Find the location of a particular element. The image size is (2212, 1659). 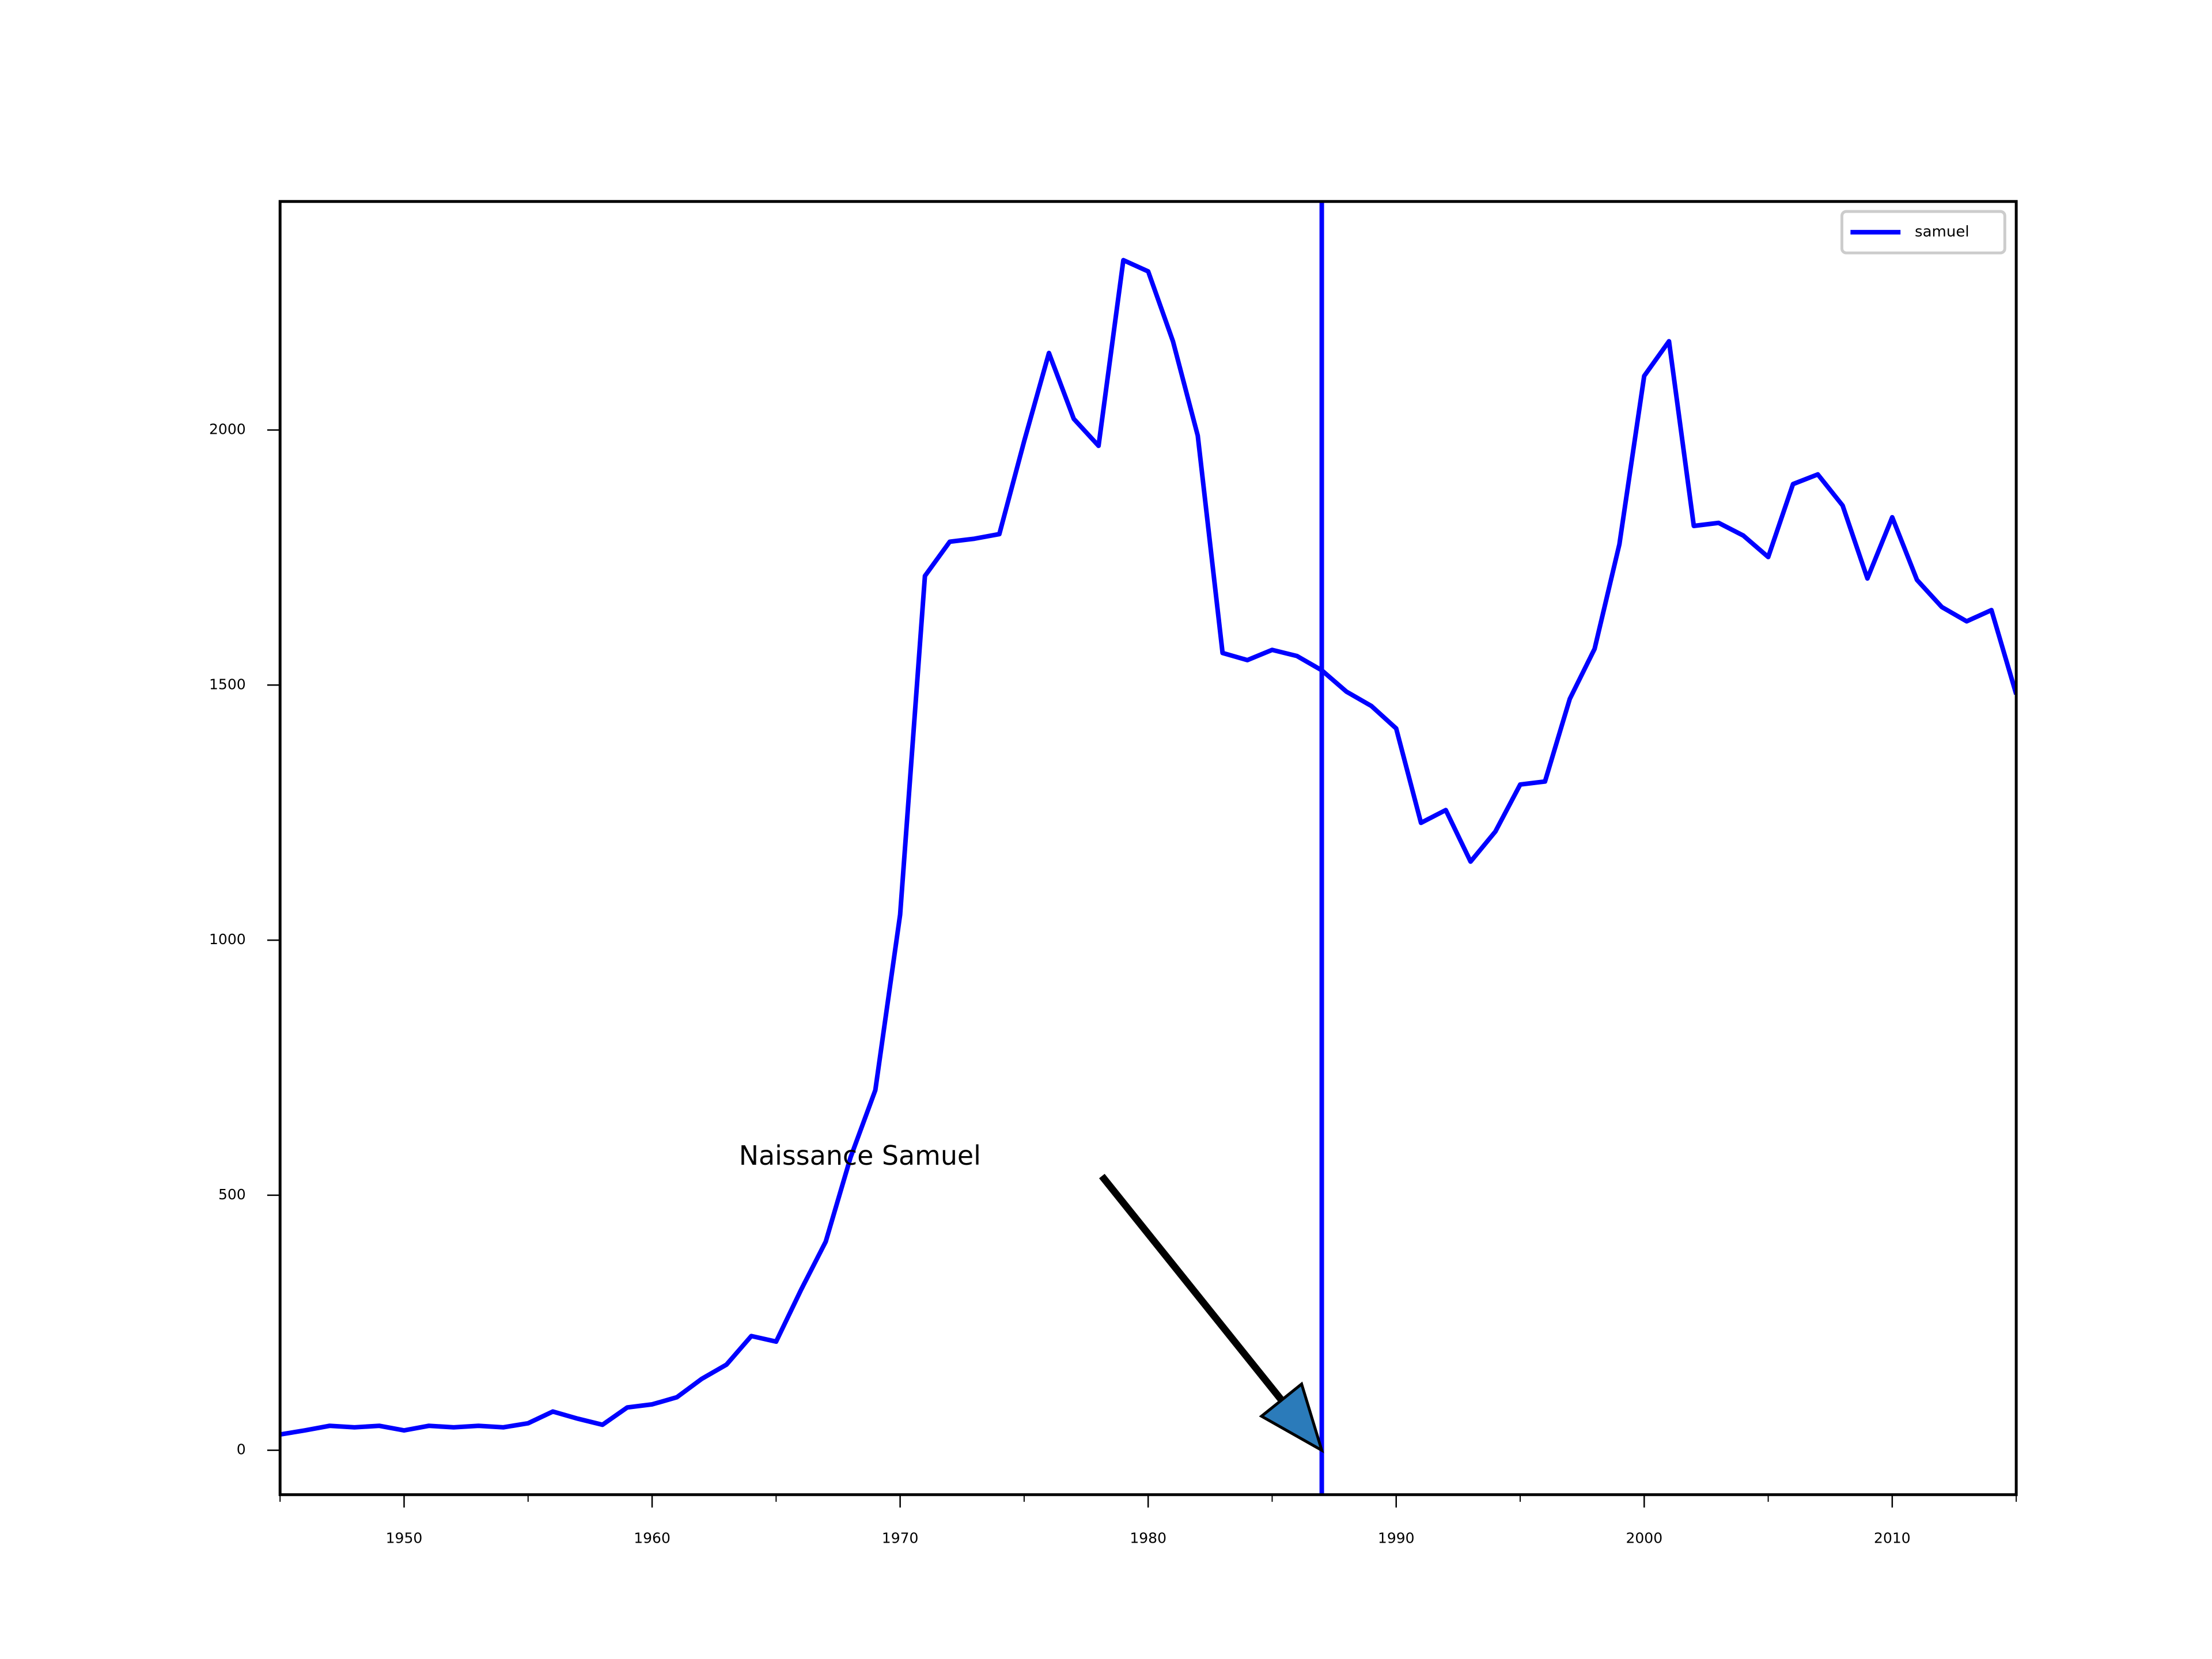

x-tick-label: 2010 is located at coordinates (1892, 1538).